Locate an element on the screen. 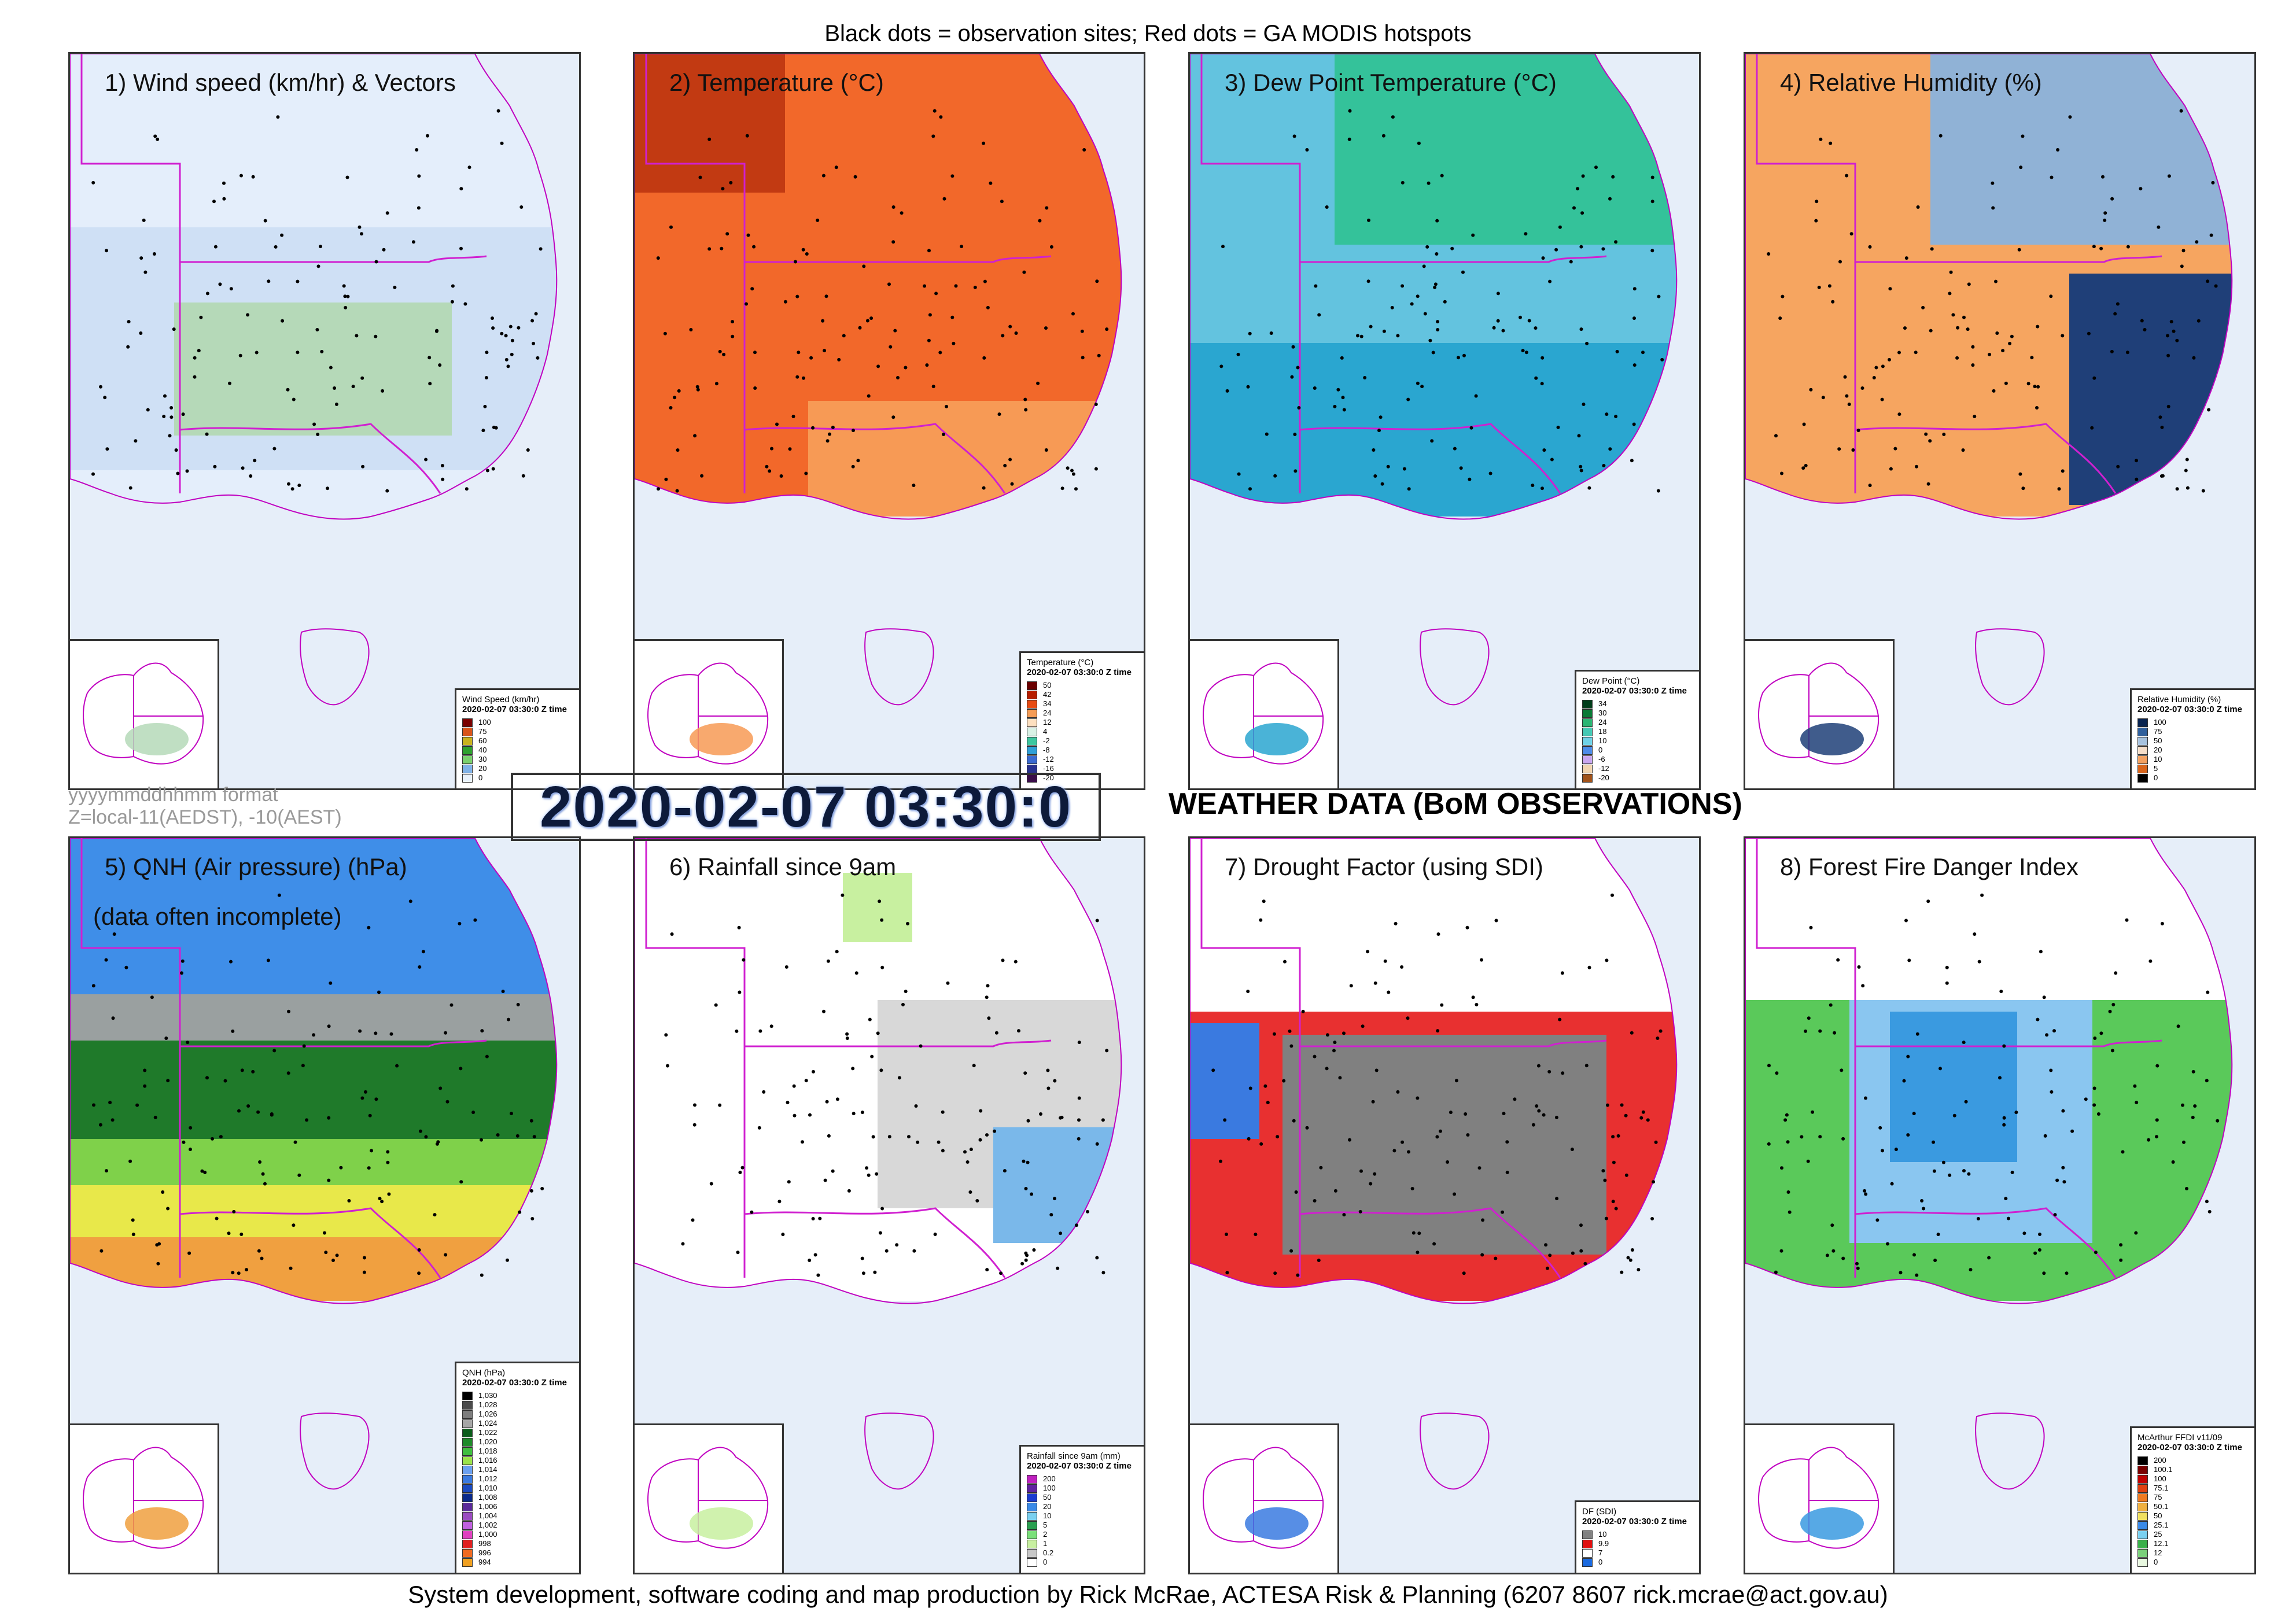  legend-label: 1,030 is located at coordinates (487, 1395).